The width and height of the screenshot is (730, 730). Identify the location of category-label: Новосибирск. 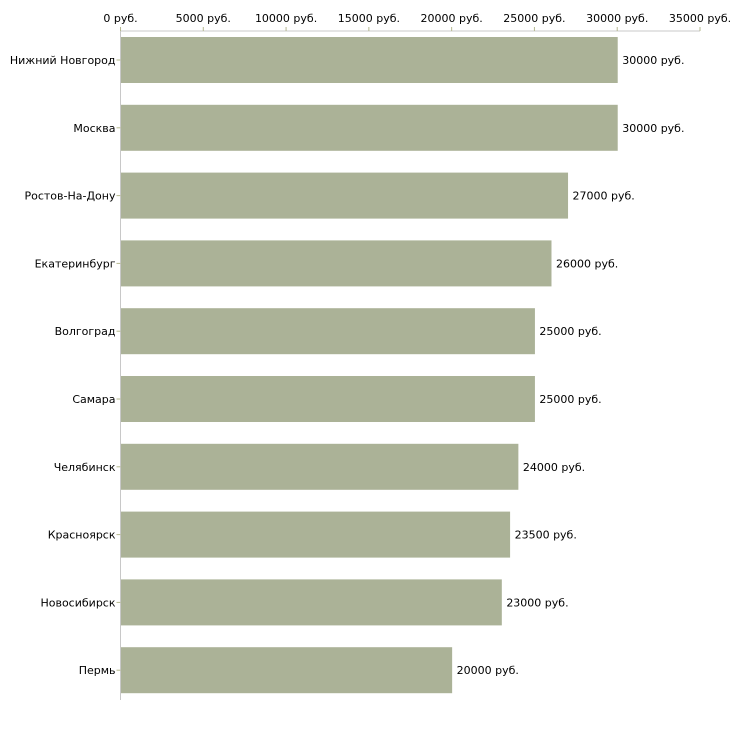
(77, 602).